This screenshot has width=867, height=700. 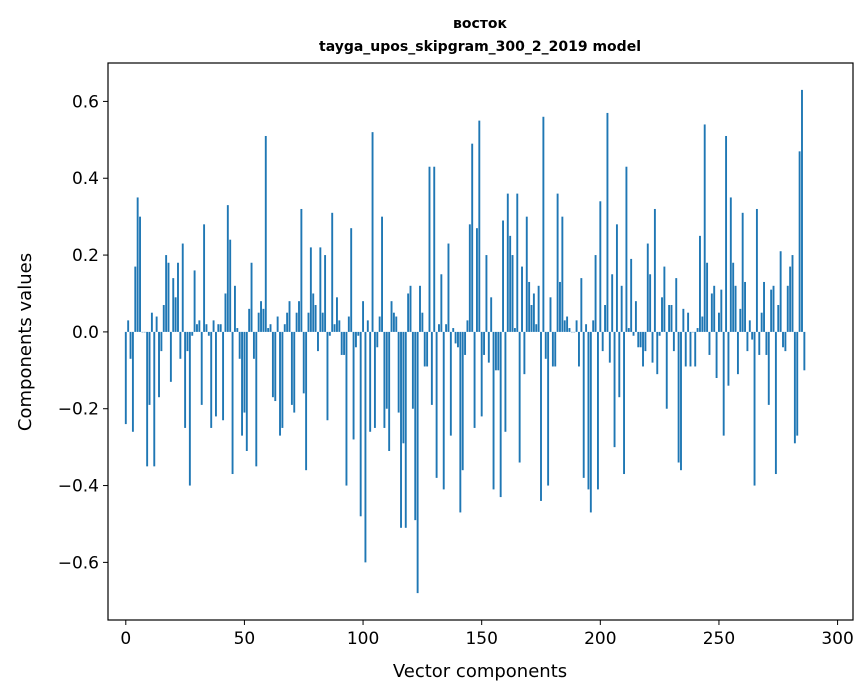 I want to click on x-tick-label: 50, so click(x=245, y=639).